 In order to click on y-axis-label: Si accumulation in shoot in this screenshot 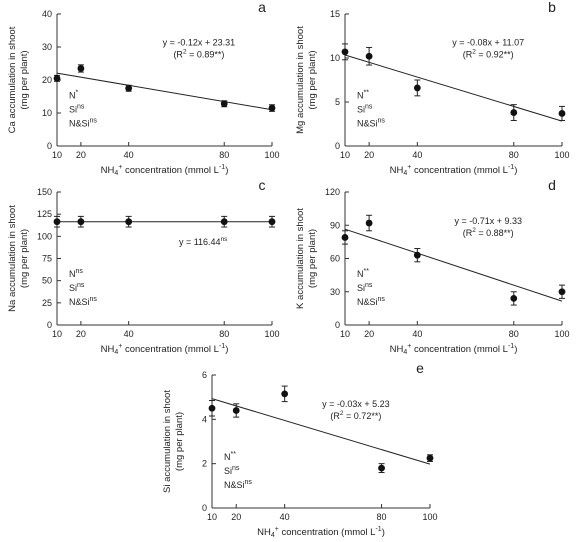, I will do `click(167, 441)`.